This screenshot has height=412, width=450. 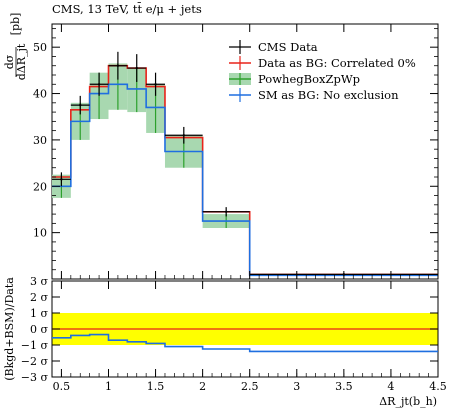 What do you see at coordinates (40, 233) in the screenshot?
I see `y-tick-label: 10` at bounding box center [40, 233].